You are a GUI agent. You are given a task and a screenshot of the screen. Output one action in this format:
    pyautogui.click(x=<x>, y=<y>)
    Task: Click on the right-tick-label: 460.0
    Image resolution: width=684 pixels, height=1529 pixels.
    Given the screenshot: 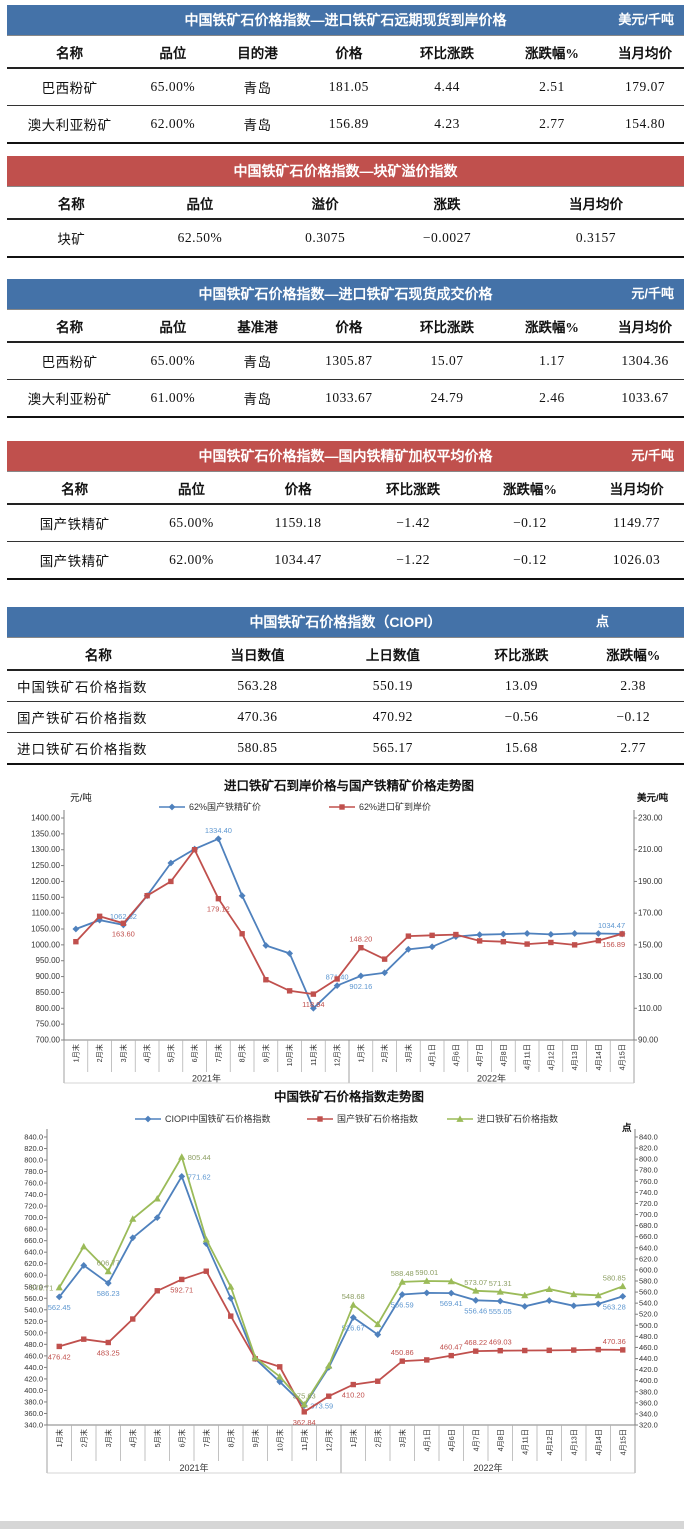 What is the action you would take?
    pyautogui.click(x=648, y=1347)
    